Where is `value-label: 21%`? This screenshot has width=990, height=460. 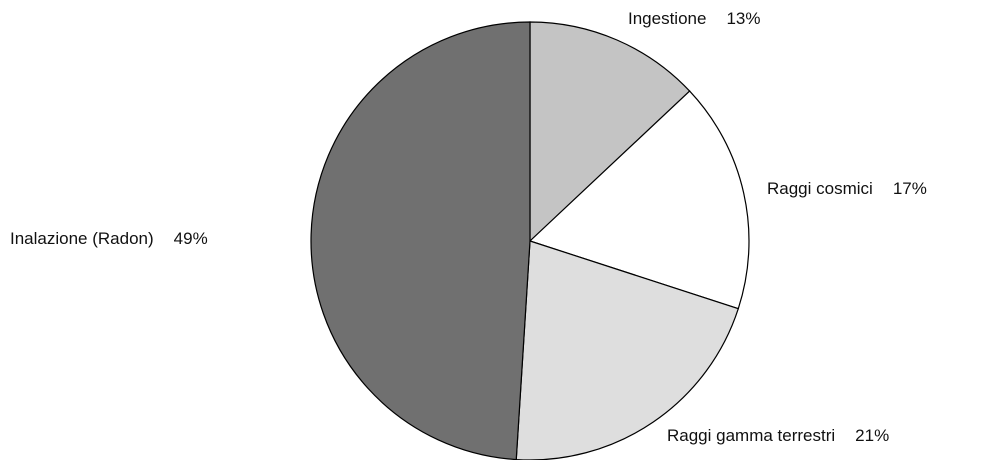
value-label: 21% is located at coordinates (872, 435).